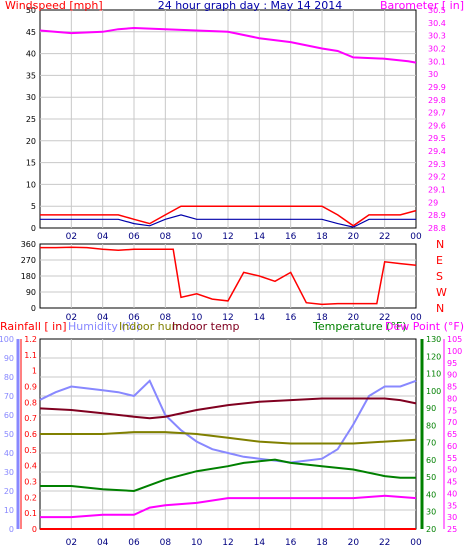  I want to click on y-tick-label: 0.4, so click(30, 466).